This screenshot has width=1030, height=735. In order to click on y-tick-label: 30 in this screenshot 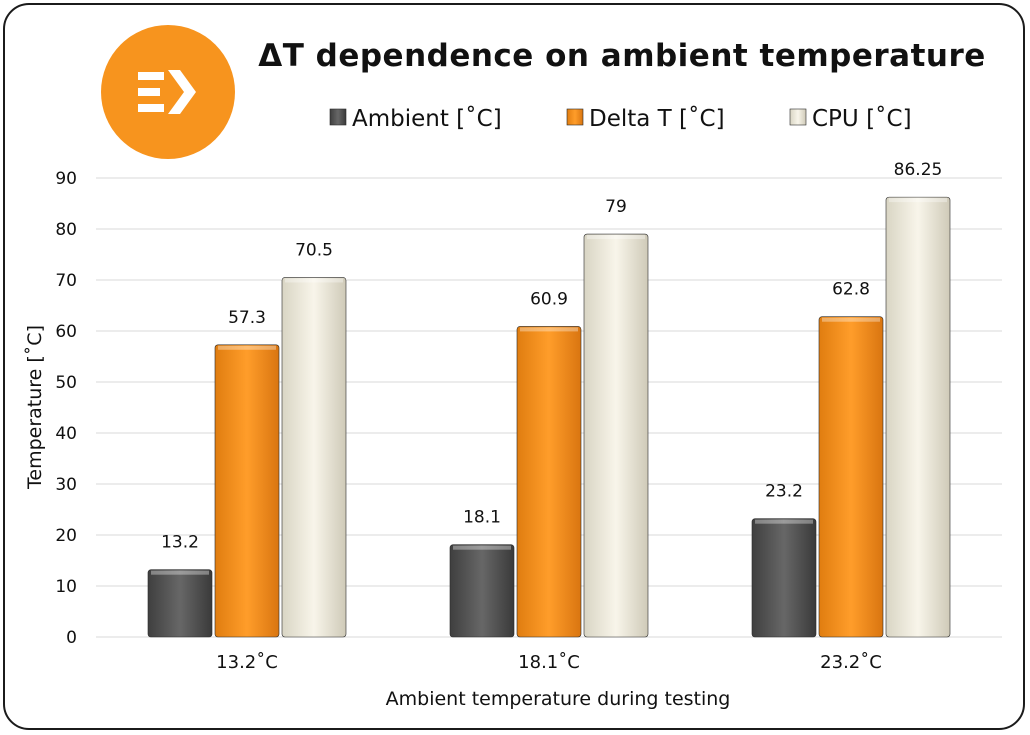, I will do `click(66, 485)`.